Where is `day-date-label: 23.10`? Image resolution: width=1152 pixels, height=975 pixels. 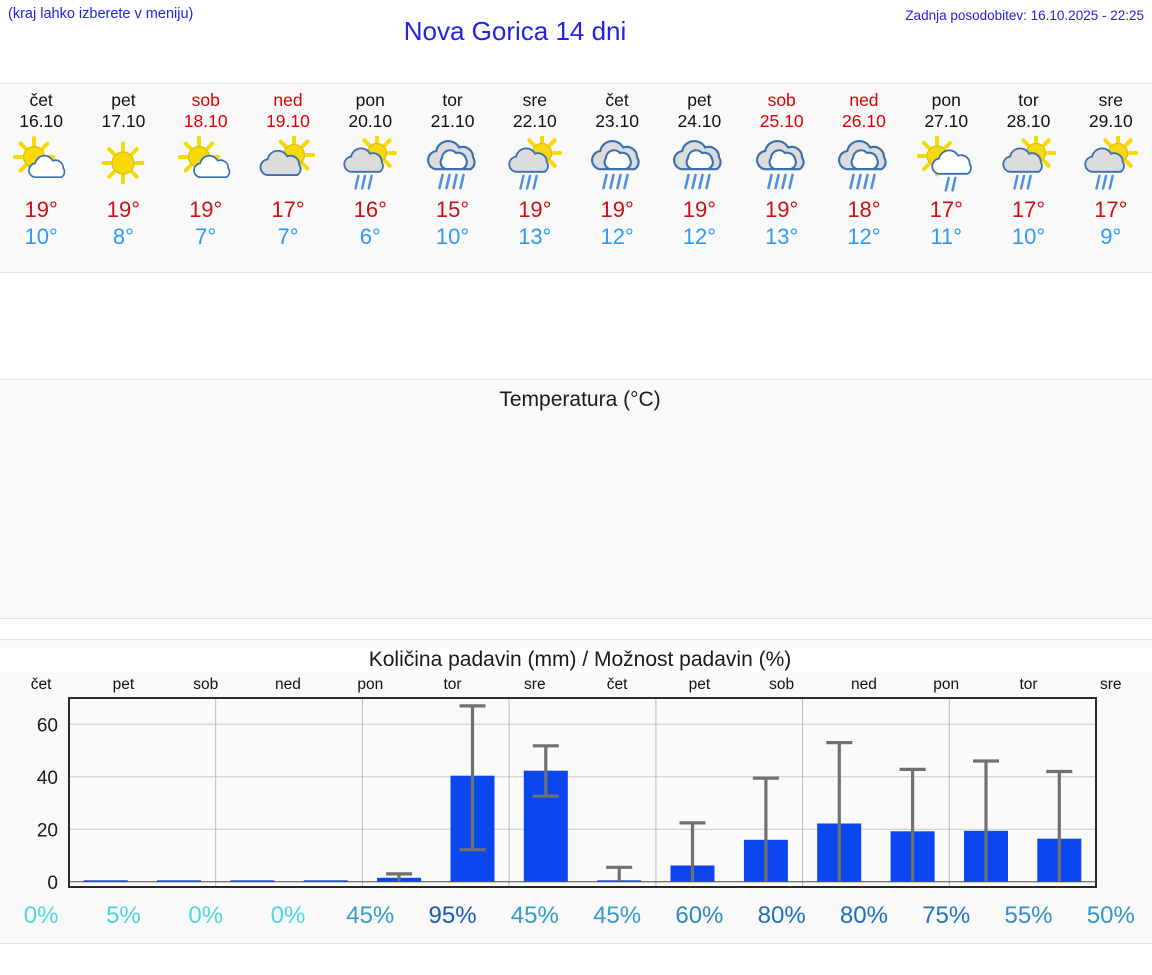
day-date-label: 23.10 is located at coordinates (617, 121).